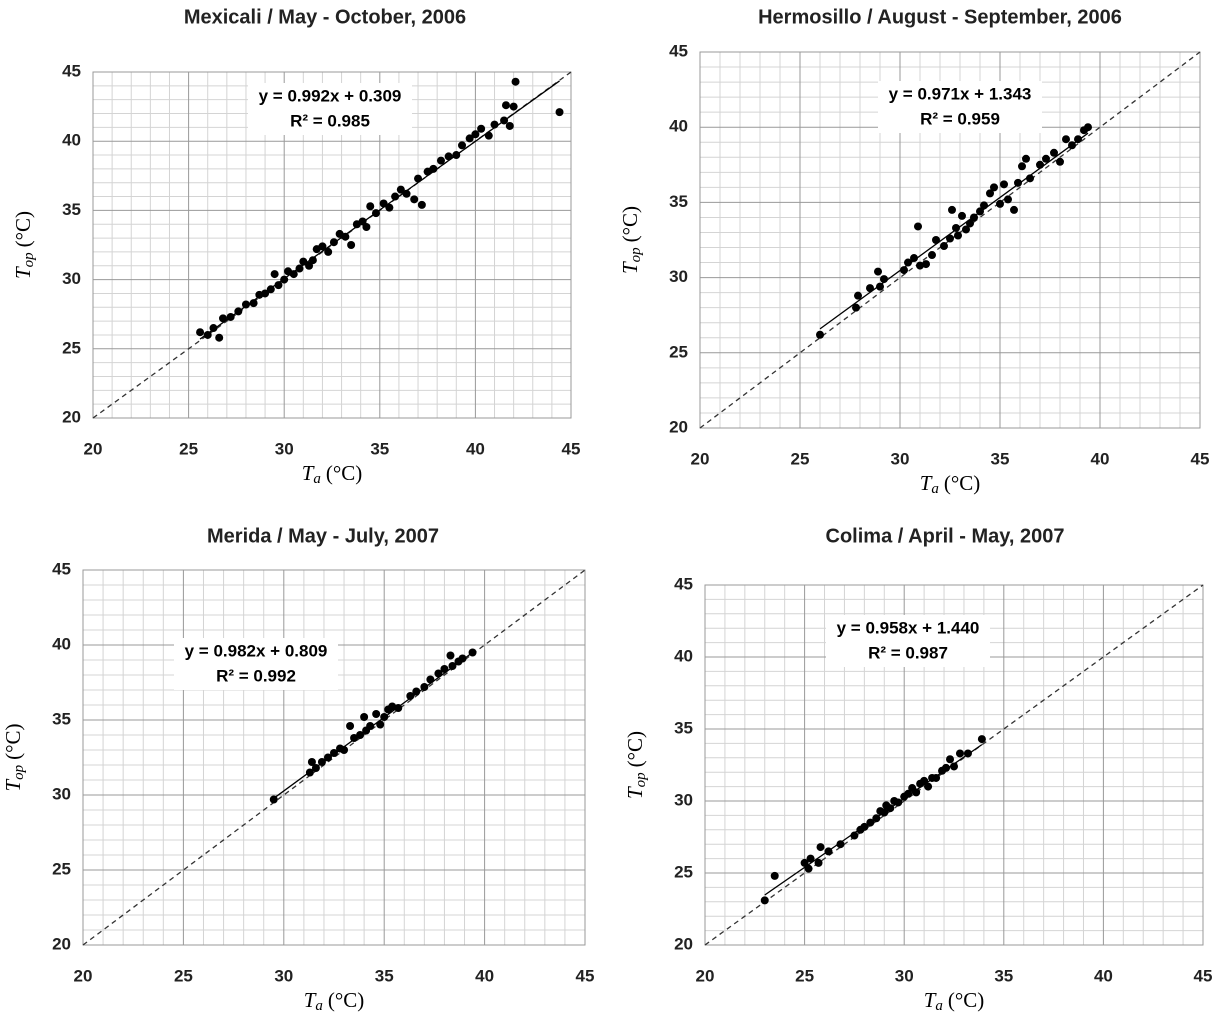  I want to click on y-axis-label: Top (°C), so click(636, 765).